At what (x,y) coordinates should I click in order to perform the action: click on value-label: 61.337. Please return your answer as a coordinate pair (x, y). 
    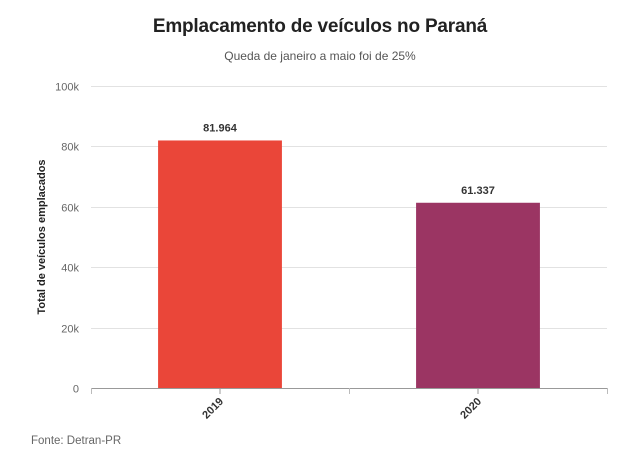
    Looking at the image, I should click on (478, 191).